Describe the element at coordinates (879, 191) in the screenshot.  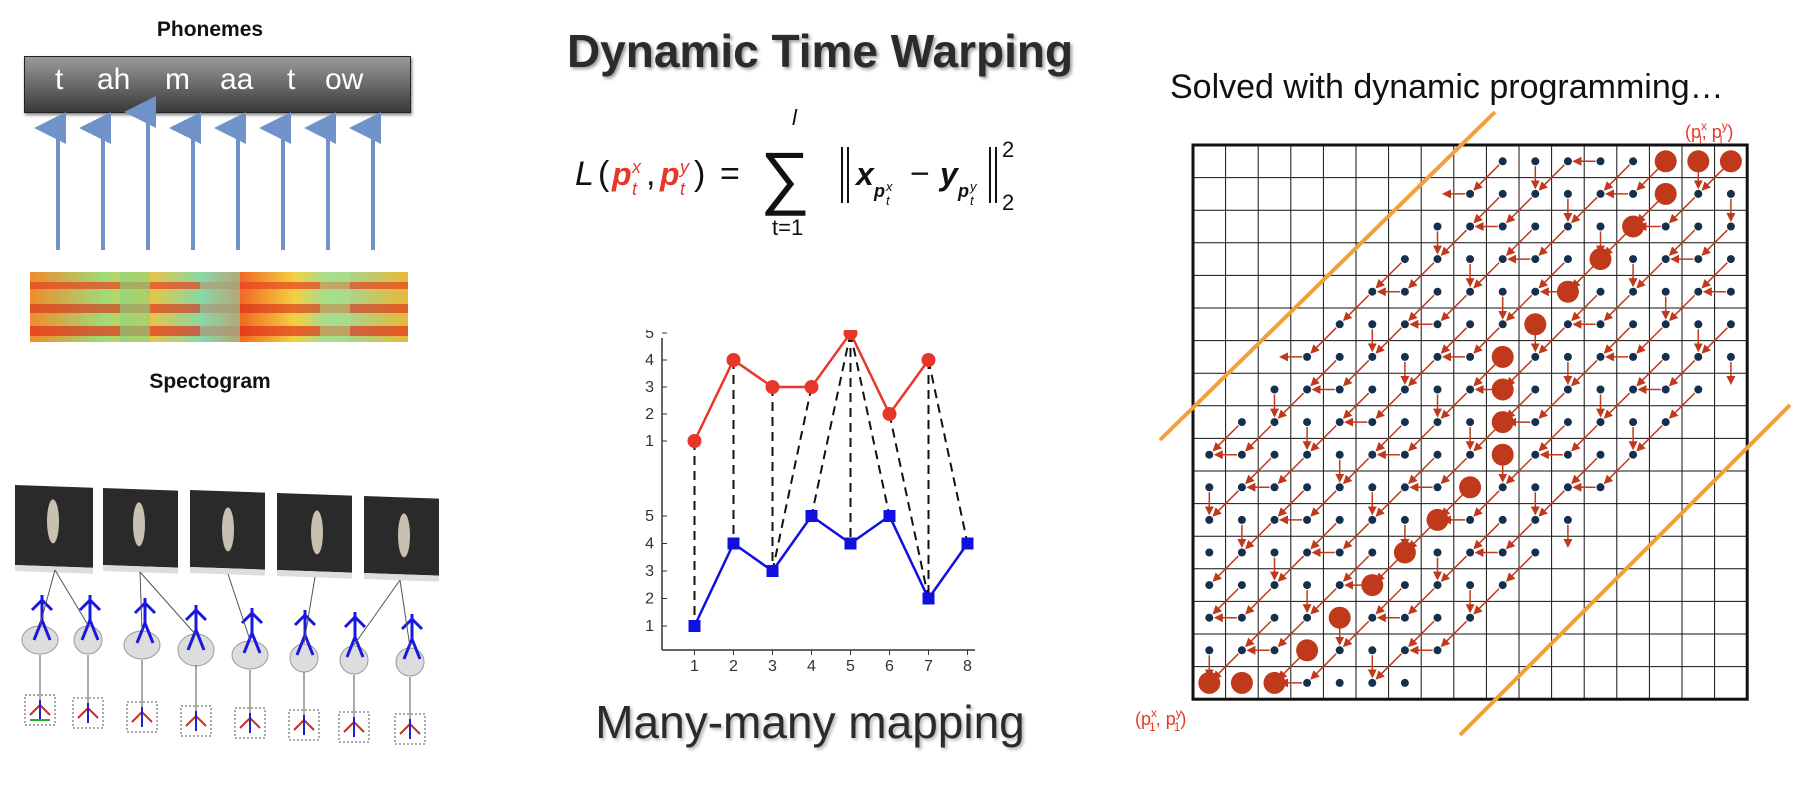
I see `svg-text: p` at that location.